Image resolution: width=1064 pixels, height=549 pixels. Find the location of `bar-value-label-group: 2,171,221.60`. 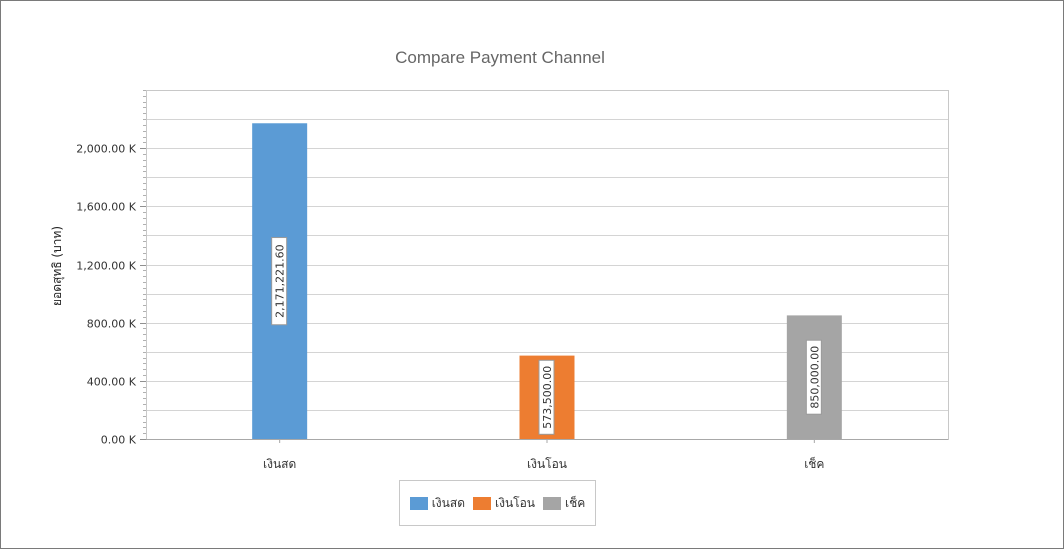

bar-value-label-group: 2,171,221.60 is located at coordinates (279, 281).